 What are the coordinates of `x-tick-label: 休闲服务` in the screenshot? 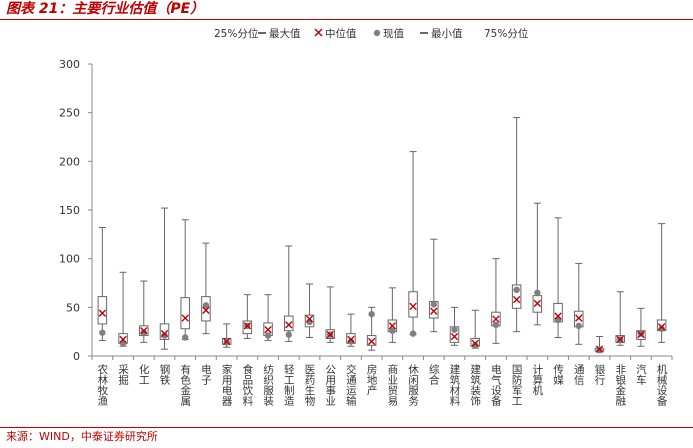 It's located at (413, 385).